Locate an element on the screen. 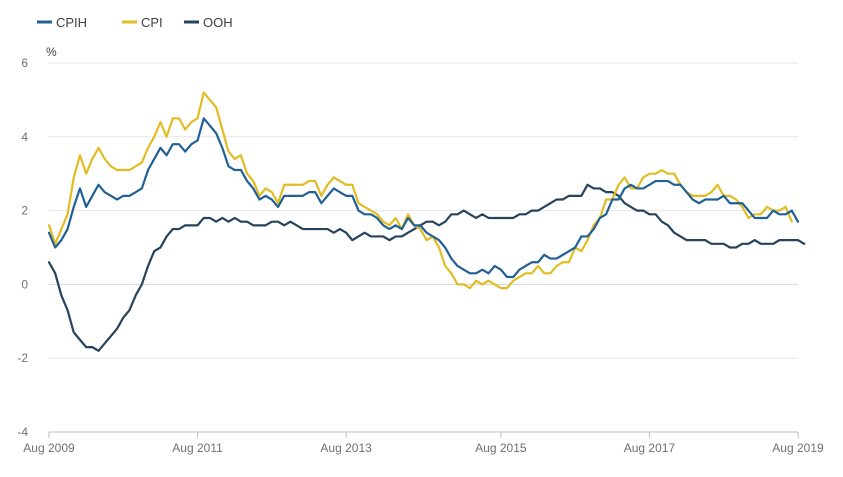 This screenshot has width=843, height=477. x-tick-label: Aug 2015 is located at coordinates (501, 448).